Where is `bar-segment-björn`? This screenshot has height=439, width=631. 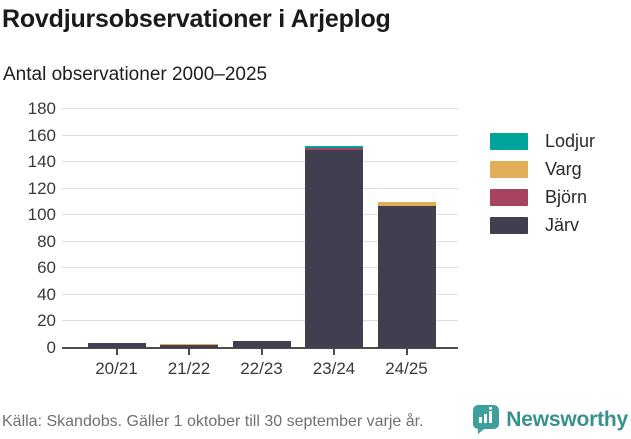
bar-segment-björn is located at coordinates (334, 149).